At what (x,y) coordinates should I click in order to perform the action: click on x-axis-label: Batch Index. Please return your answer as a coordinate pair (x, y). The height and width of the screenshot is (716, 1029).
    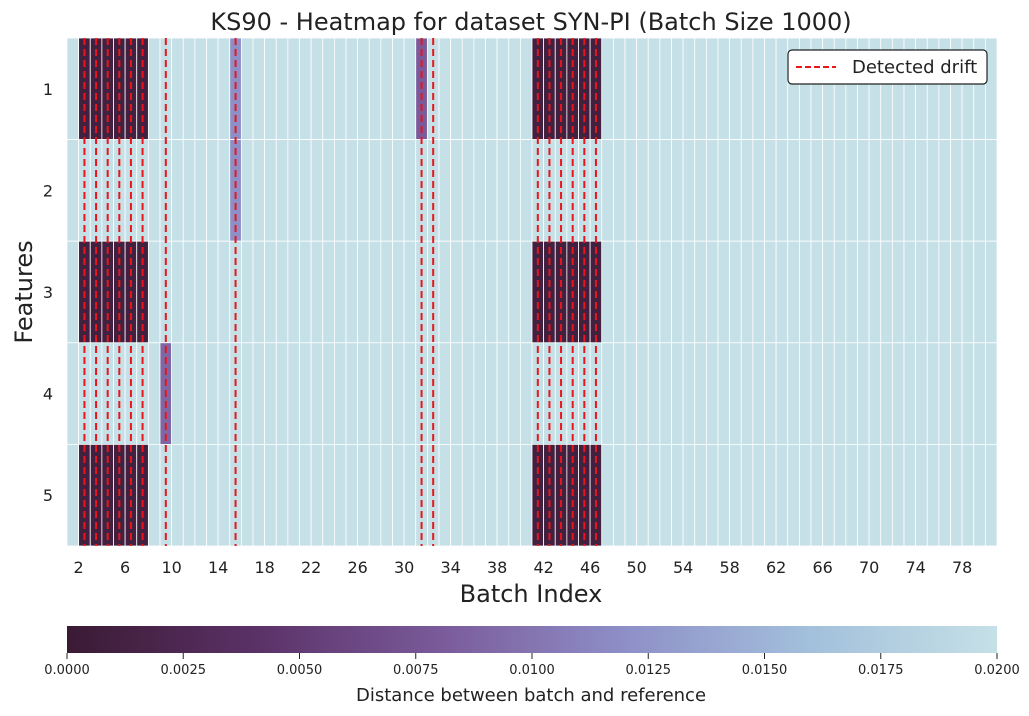
    Looking at the image, I should click on (531, 594).